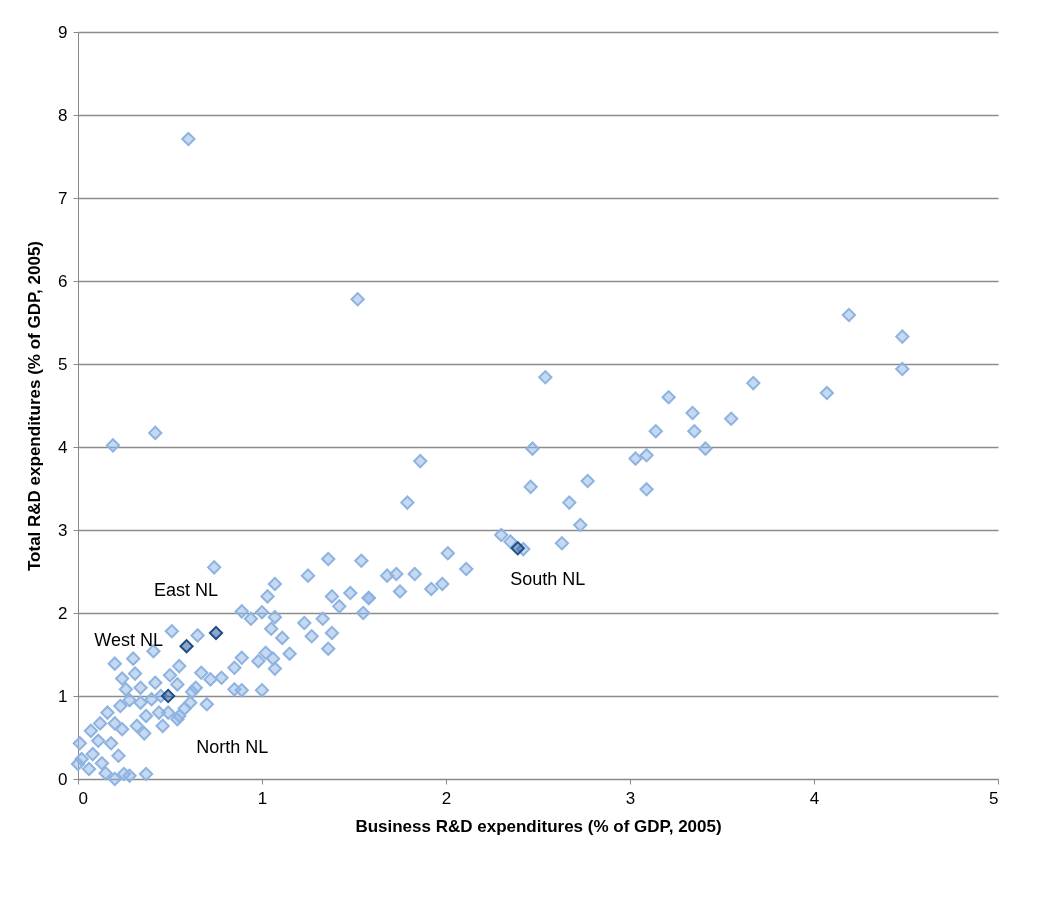 This screenshot has height=901, width=1062. I want to click on y-tick-label: 9, so click(63, 32).